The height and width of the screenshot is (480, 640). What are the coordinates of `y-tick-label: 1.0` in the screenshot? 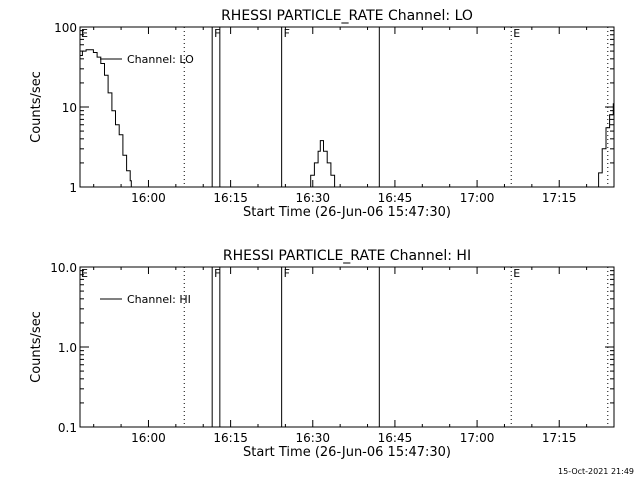 It's located at (67, 348).